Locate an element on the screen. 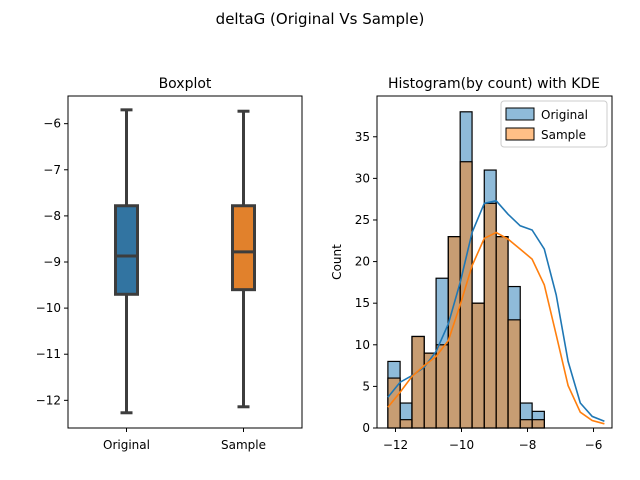 The width and height of the screenshot is (640, 480). boxplot-title: Boxplot is located at coordinates (185, 84).